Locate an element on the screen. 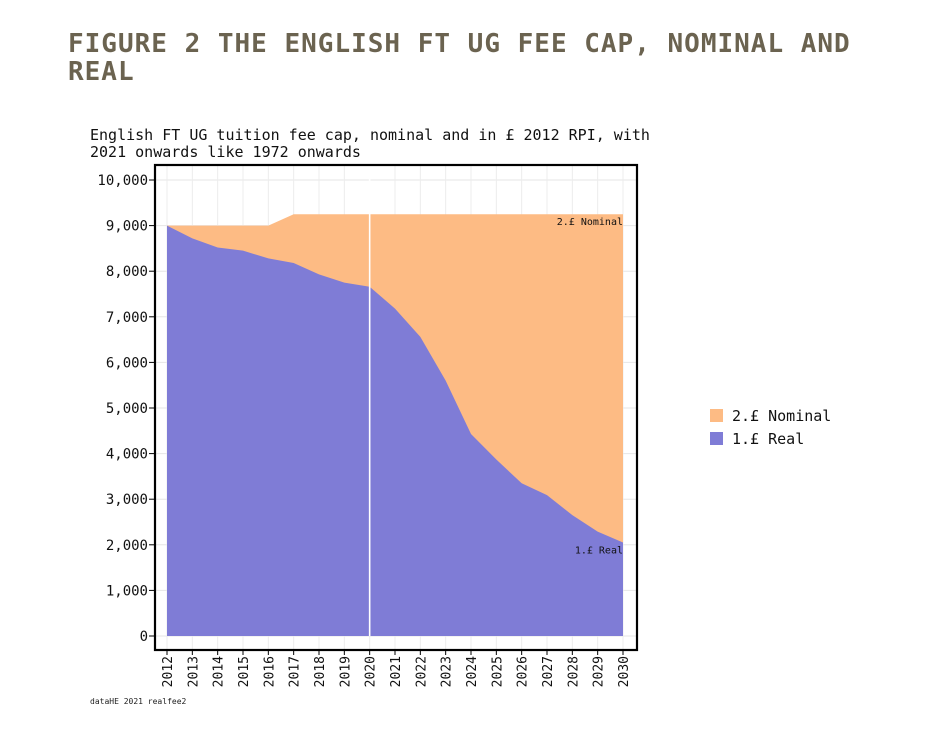 This screenshot has height=740, width=937. legend-swatch-real is located at coordinates (716, 438).